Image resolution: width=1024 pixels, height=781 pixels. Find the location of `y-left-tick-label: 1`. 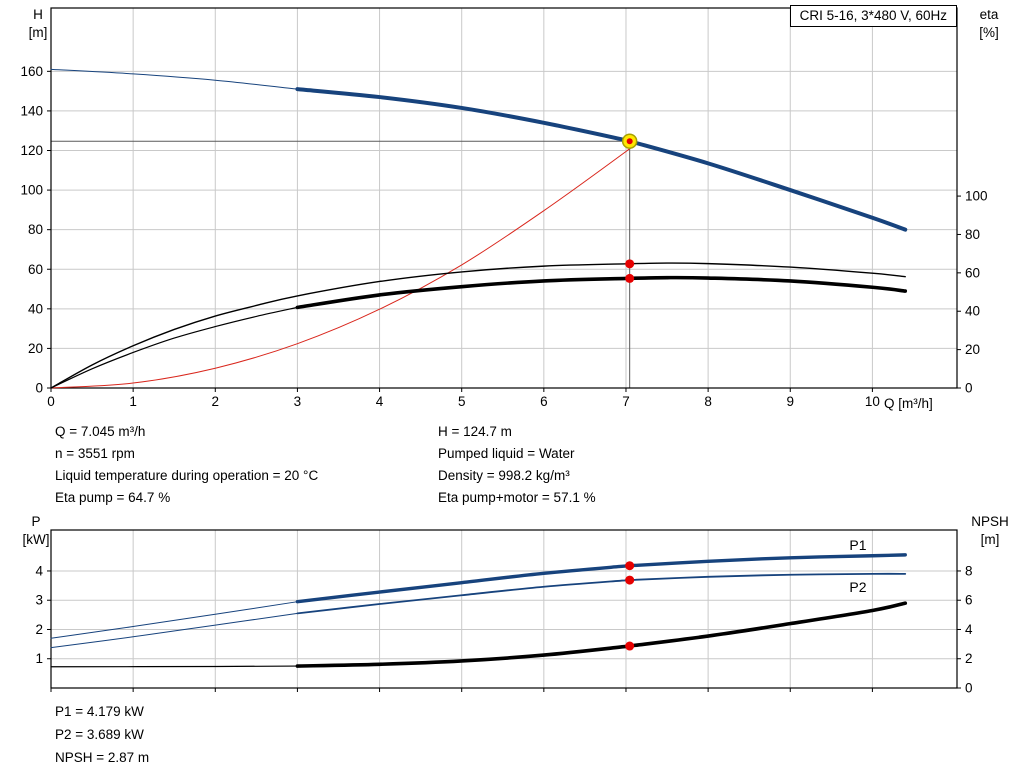

y-left-tick-label: 1 is located at coordinates (39, 658).